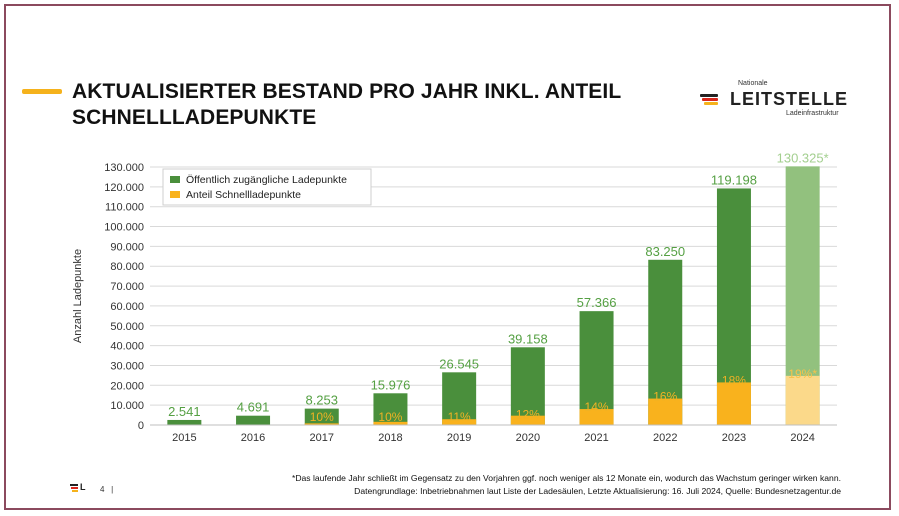 This screenshot has height=516, width=899. What do you see at coordinates (665, 251) in the screenshot?
I see `data-label-total: 83.250` at bounding box center [665, 251].